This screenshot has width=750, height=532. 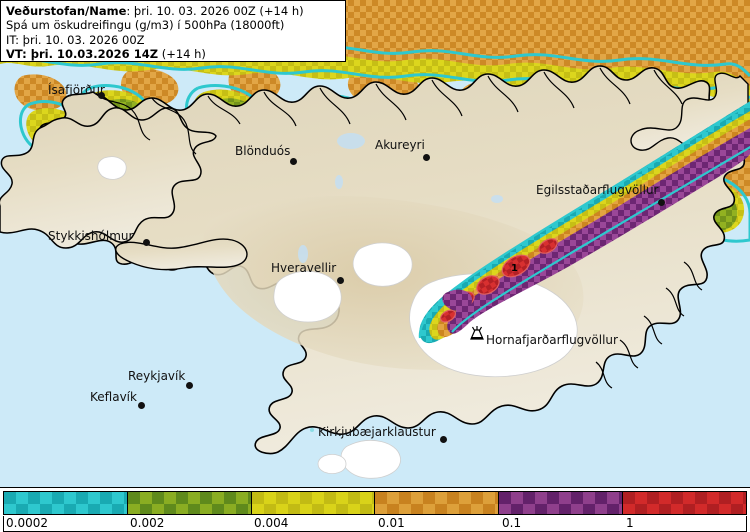 What do you see at coordinates (101, 95) in the screenshot?
I see `place-dot-isafjordur` at bounding box center [101, 95].